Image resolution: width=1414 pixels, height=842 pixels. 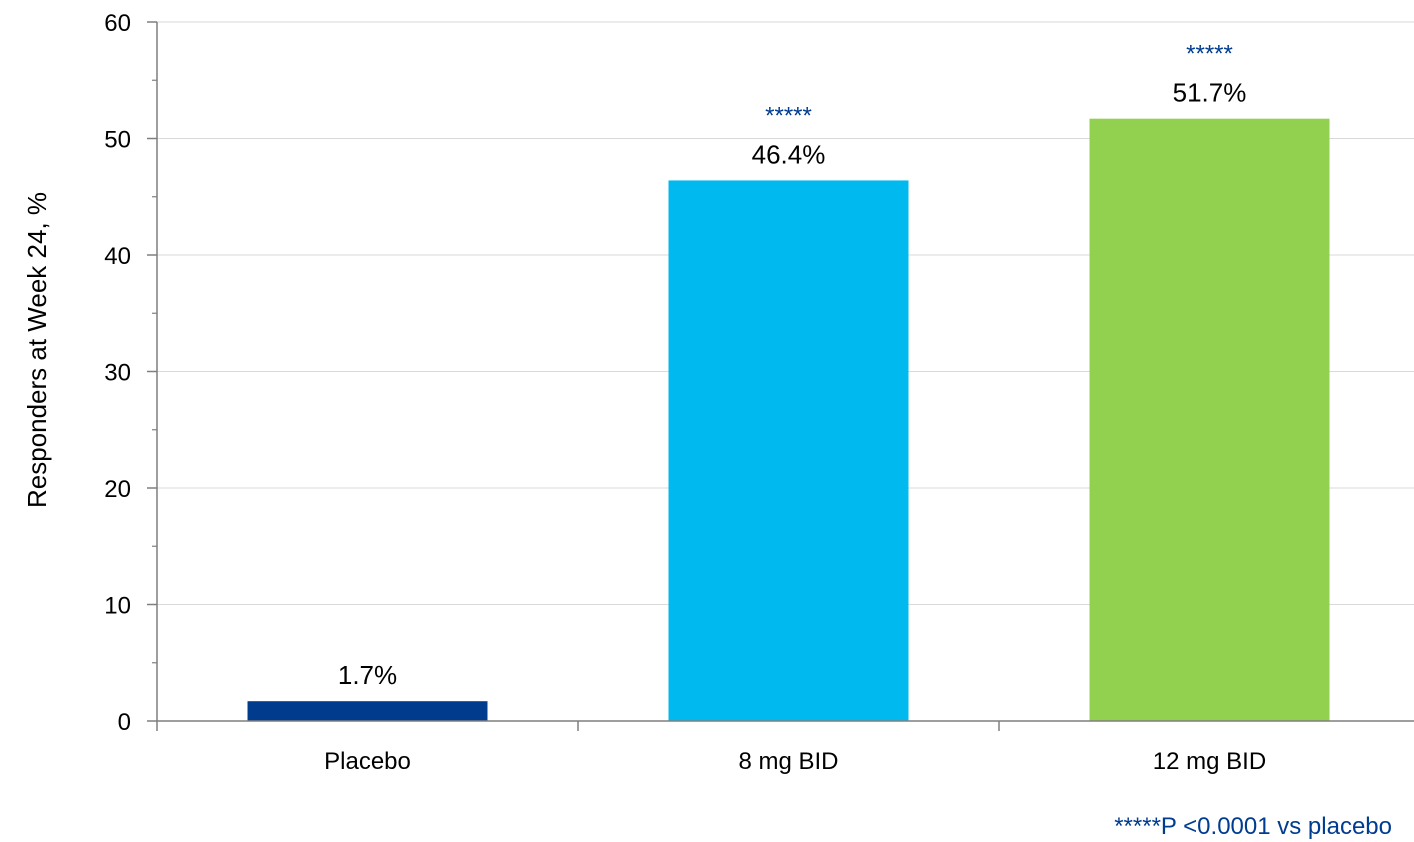 I want to click on significance-footnote: *****P <0.0001 vs placebo, so click(x=1253, y=826).